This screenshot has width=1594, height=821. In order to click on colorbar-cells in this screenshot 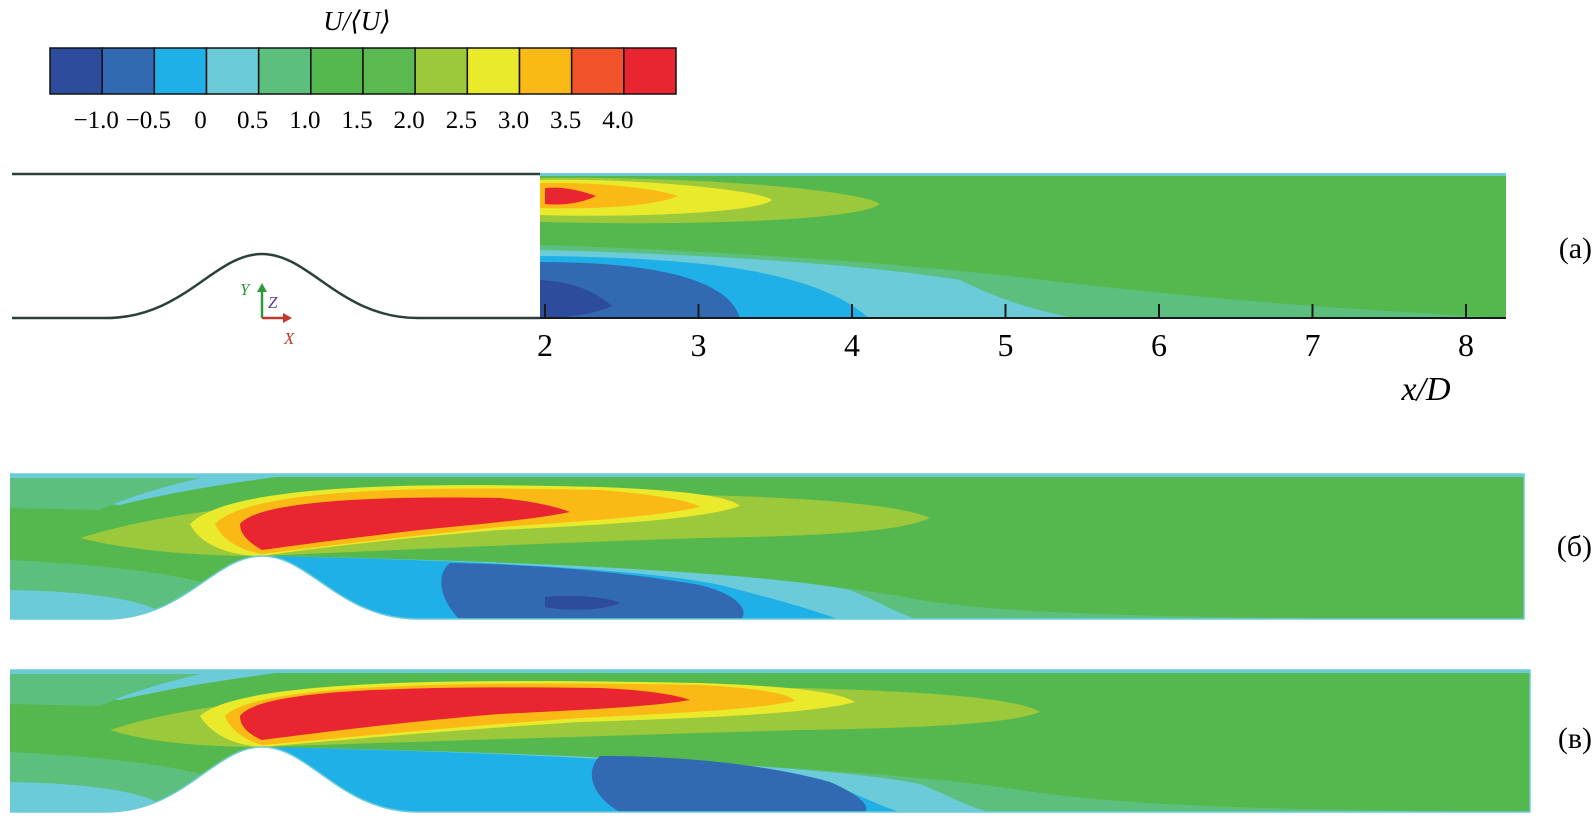, I will do `click(363, 71)`.